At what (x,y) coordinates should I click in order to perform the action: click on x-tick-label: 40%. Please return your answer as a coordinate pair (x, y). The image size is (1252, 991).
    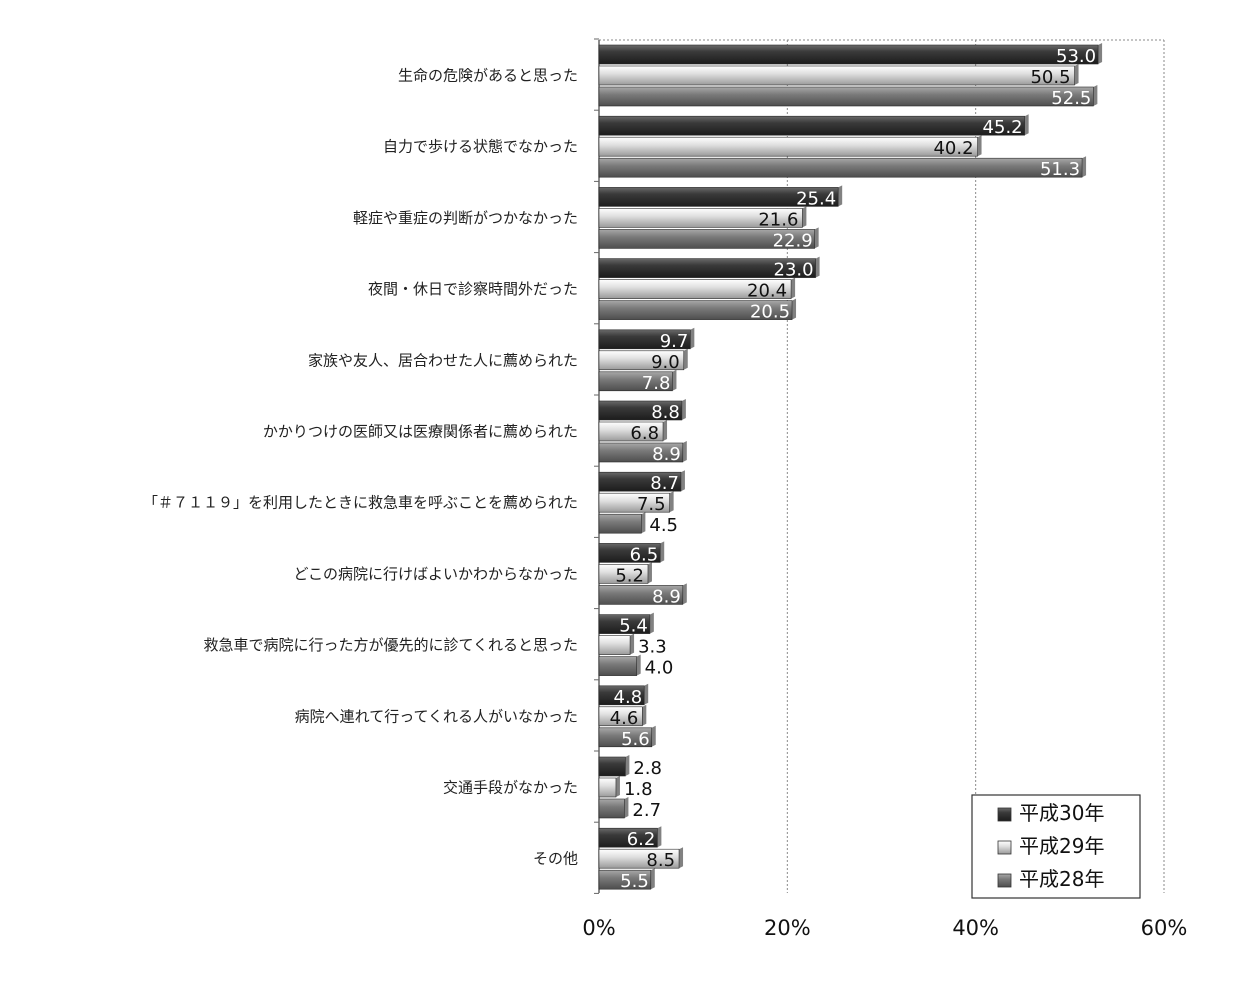
    Looking at the image, I should click on (975, 928).